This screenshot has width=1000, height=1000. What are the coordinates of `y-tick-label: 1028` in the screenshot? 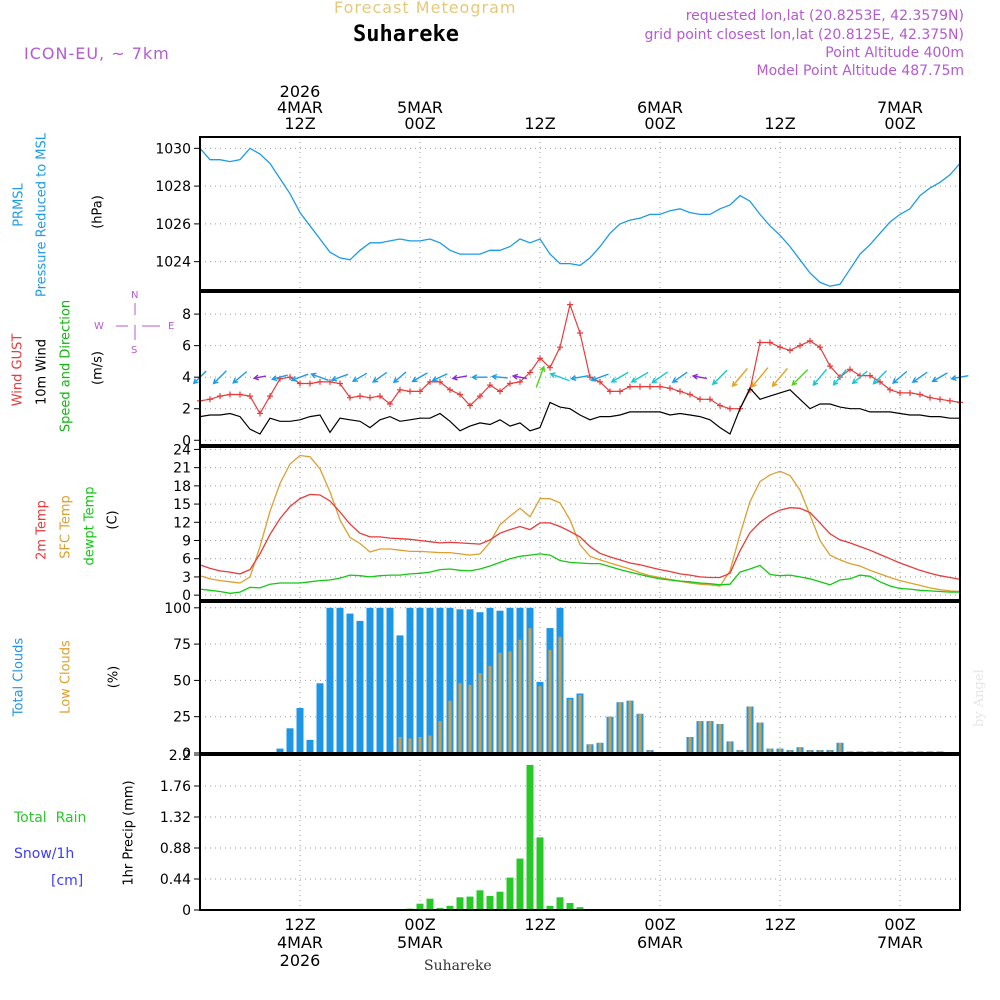 It's located at (173, 187).